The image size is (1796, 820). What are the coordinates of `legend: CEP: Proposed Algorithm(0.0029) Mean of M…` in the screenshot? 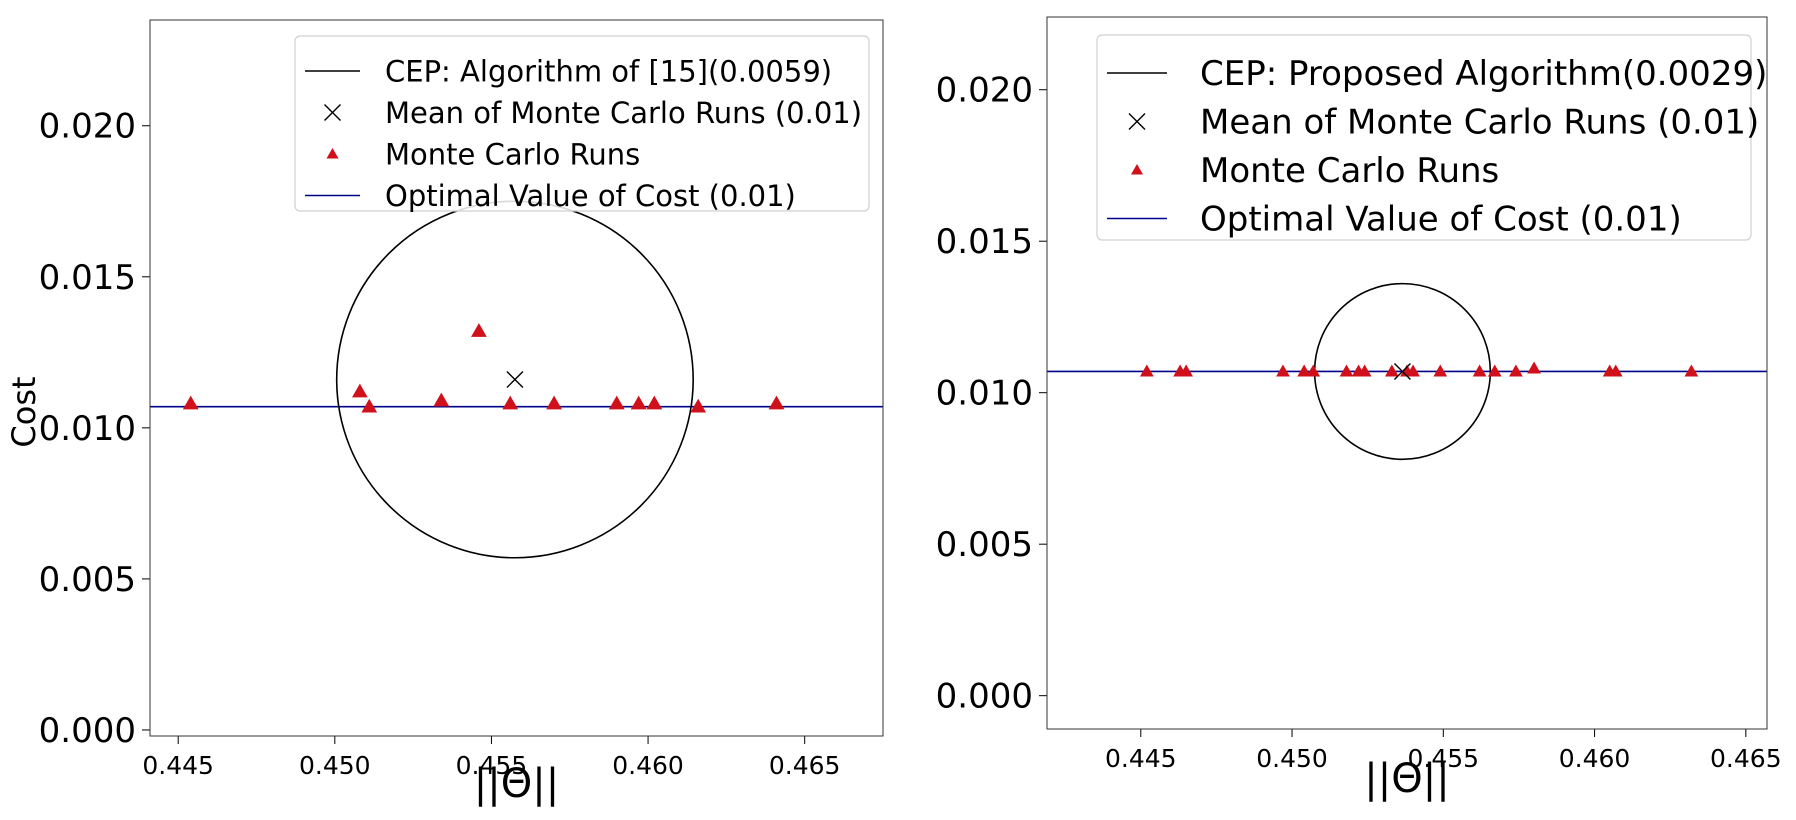 It's located at (1431, 137).